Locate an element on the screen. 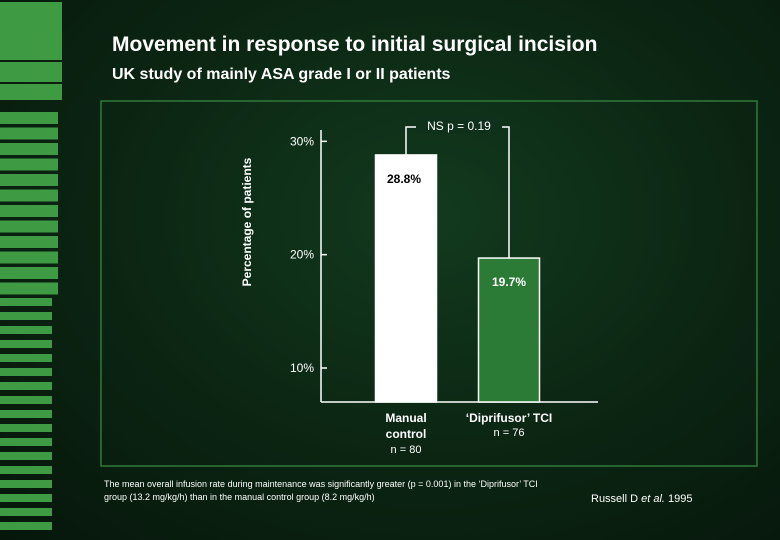  sample-size-label: n = 76 is located at coordinates (509, 433).